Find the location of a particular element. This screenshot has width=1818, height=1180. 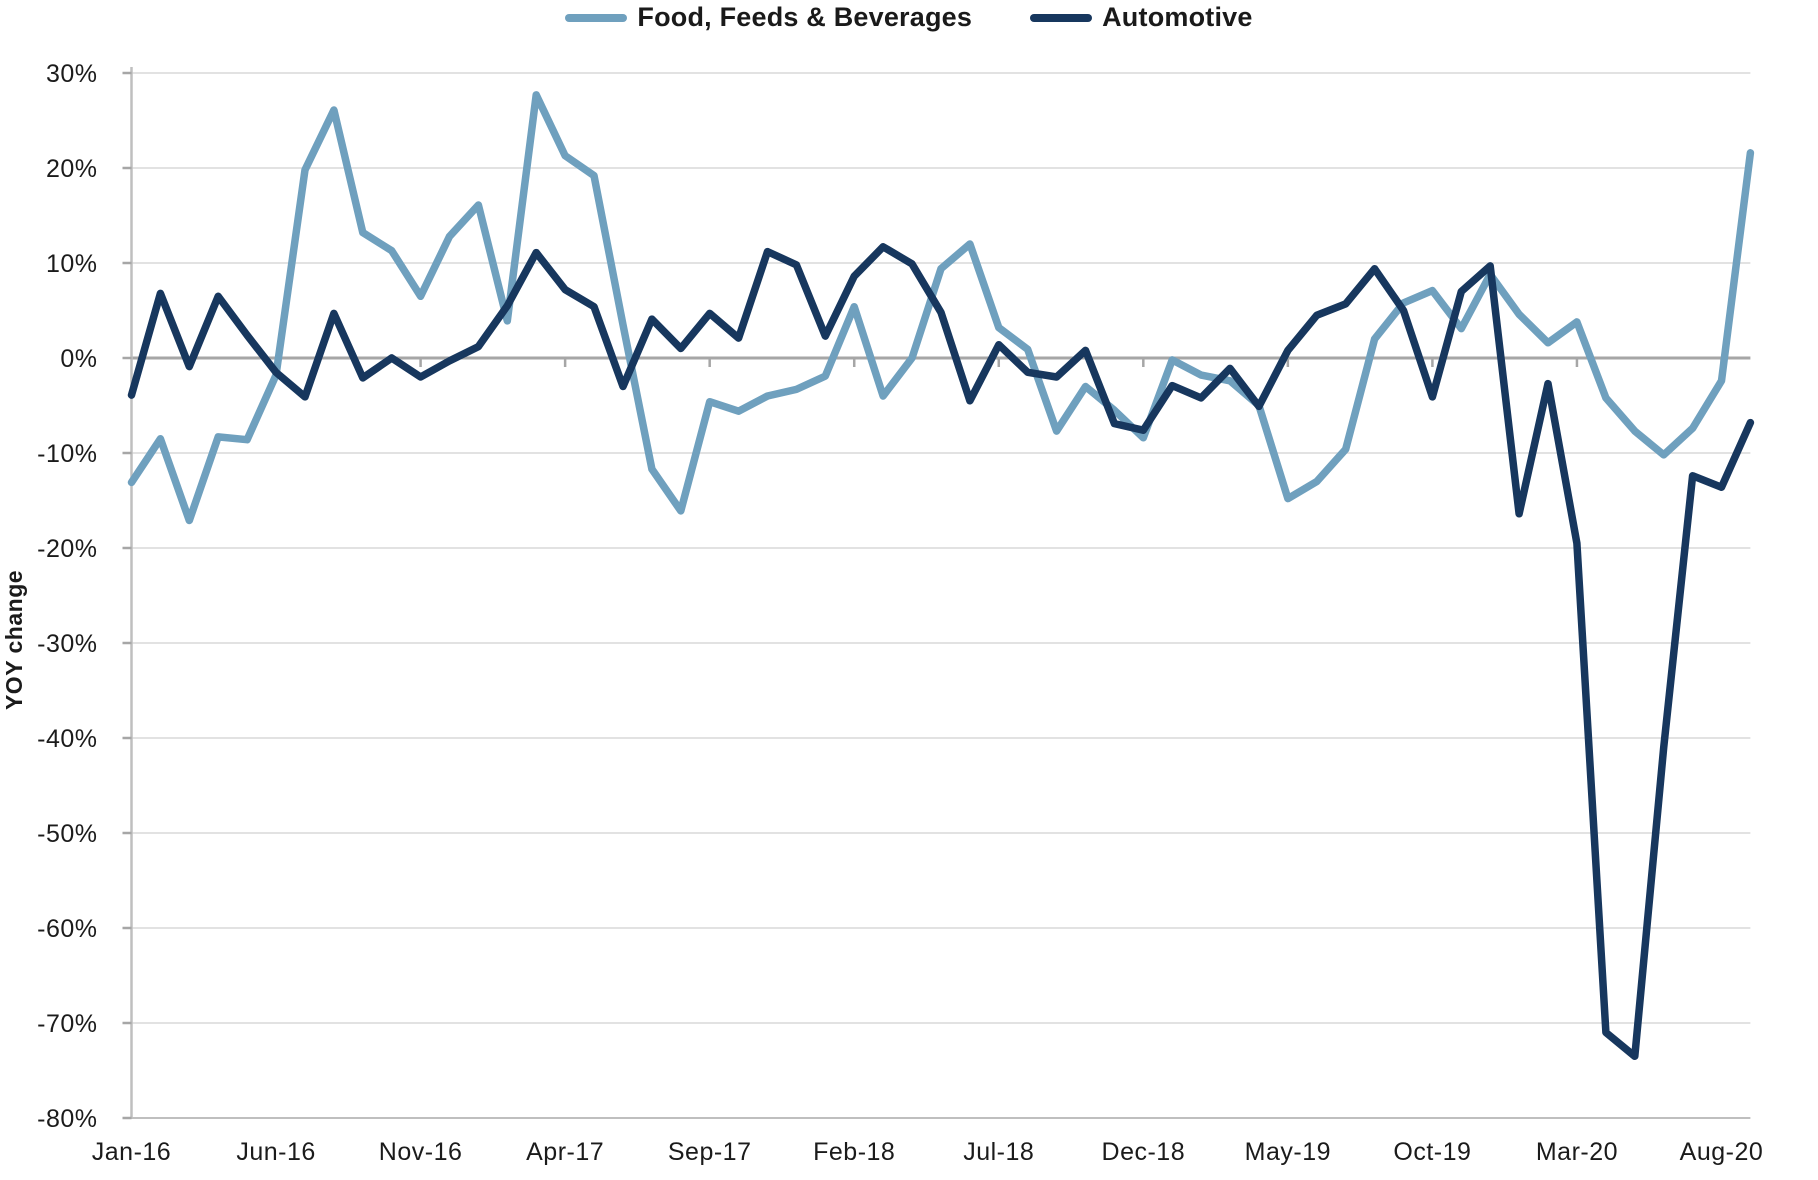

y-axis-title: YOY change is located at coordinates (14, 640).